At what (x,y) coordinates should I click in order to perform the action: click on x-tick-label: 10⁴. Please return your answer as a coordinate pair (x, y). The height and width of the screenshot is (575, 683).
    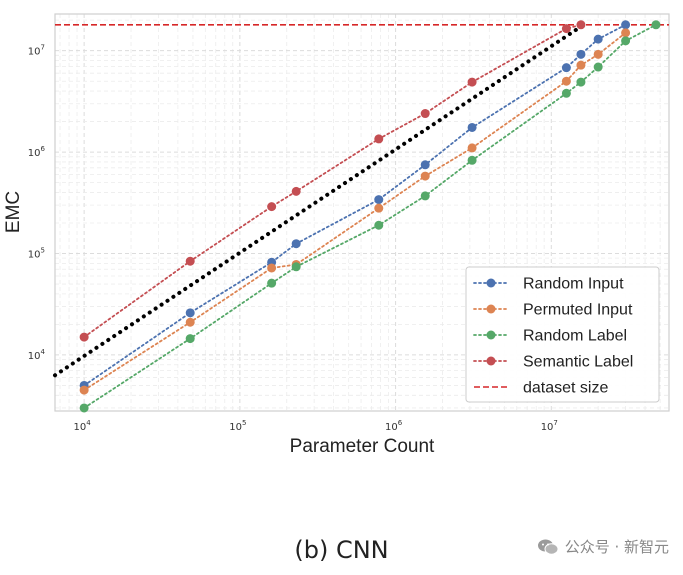
    Looking at the image, I should click on (83, 426).